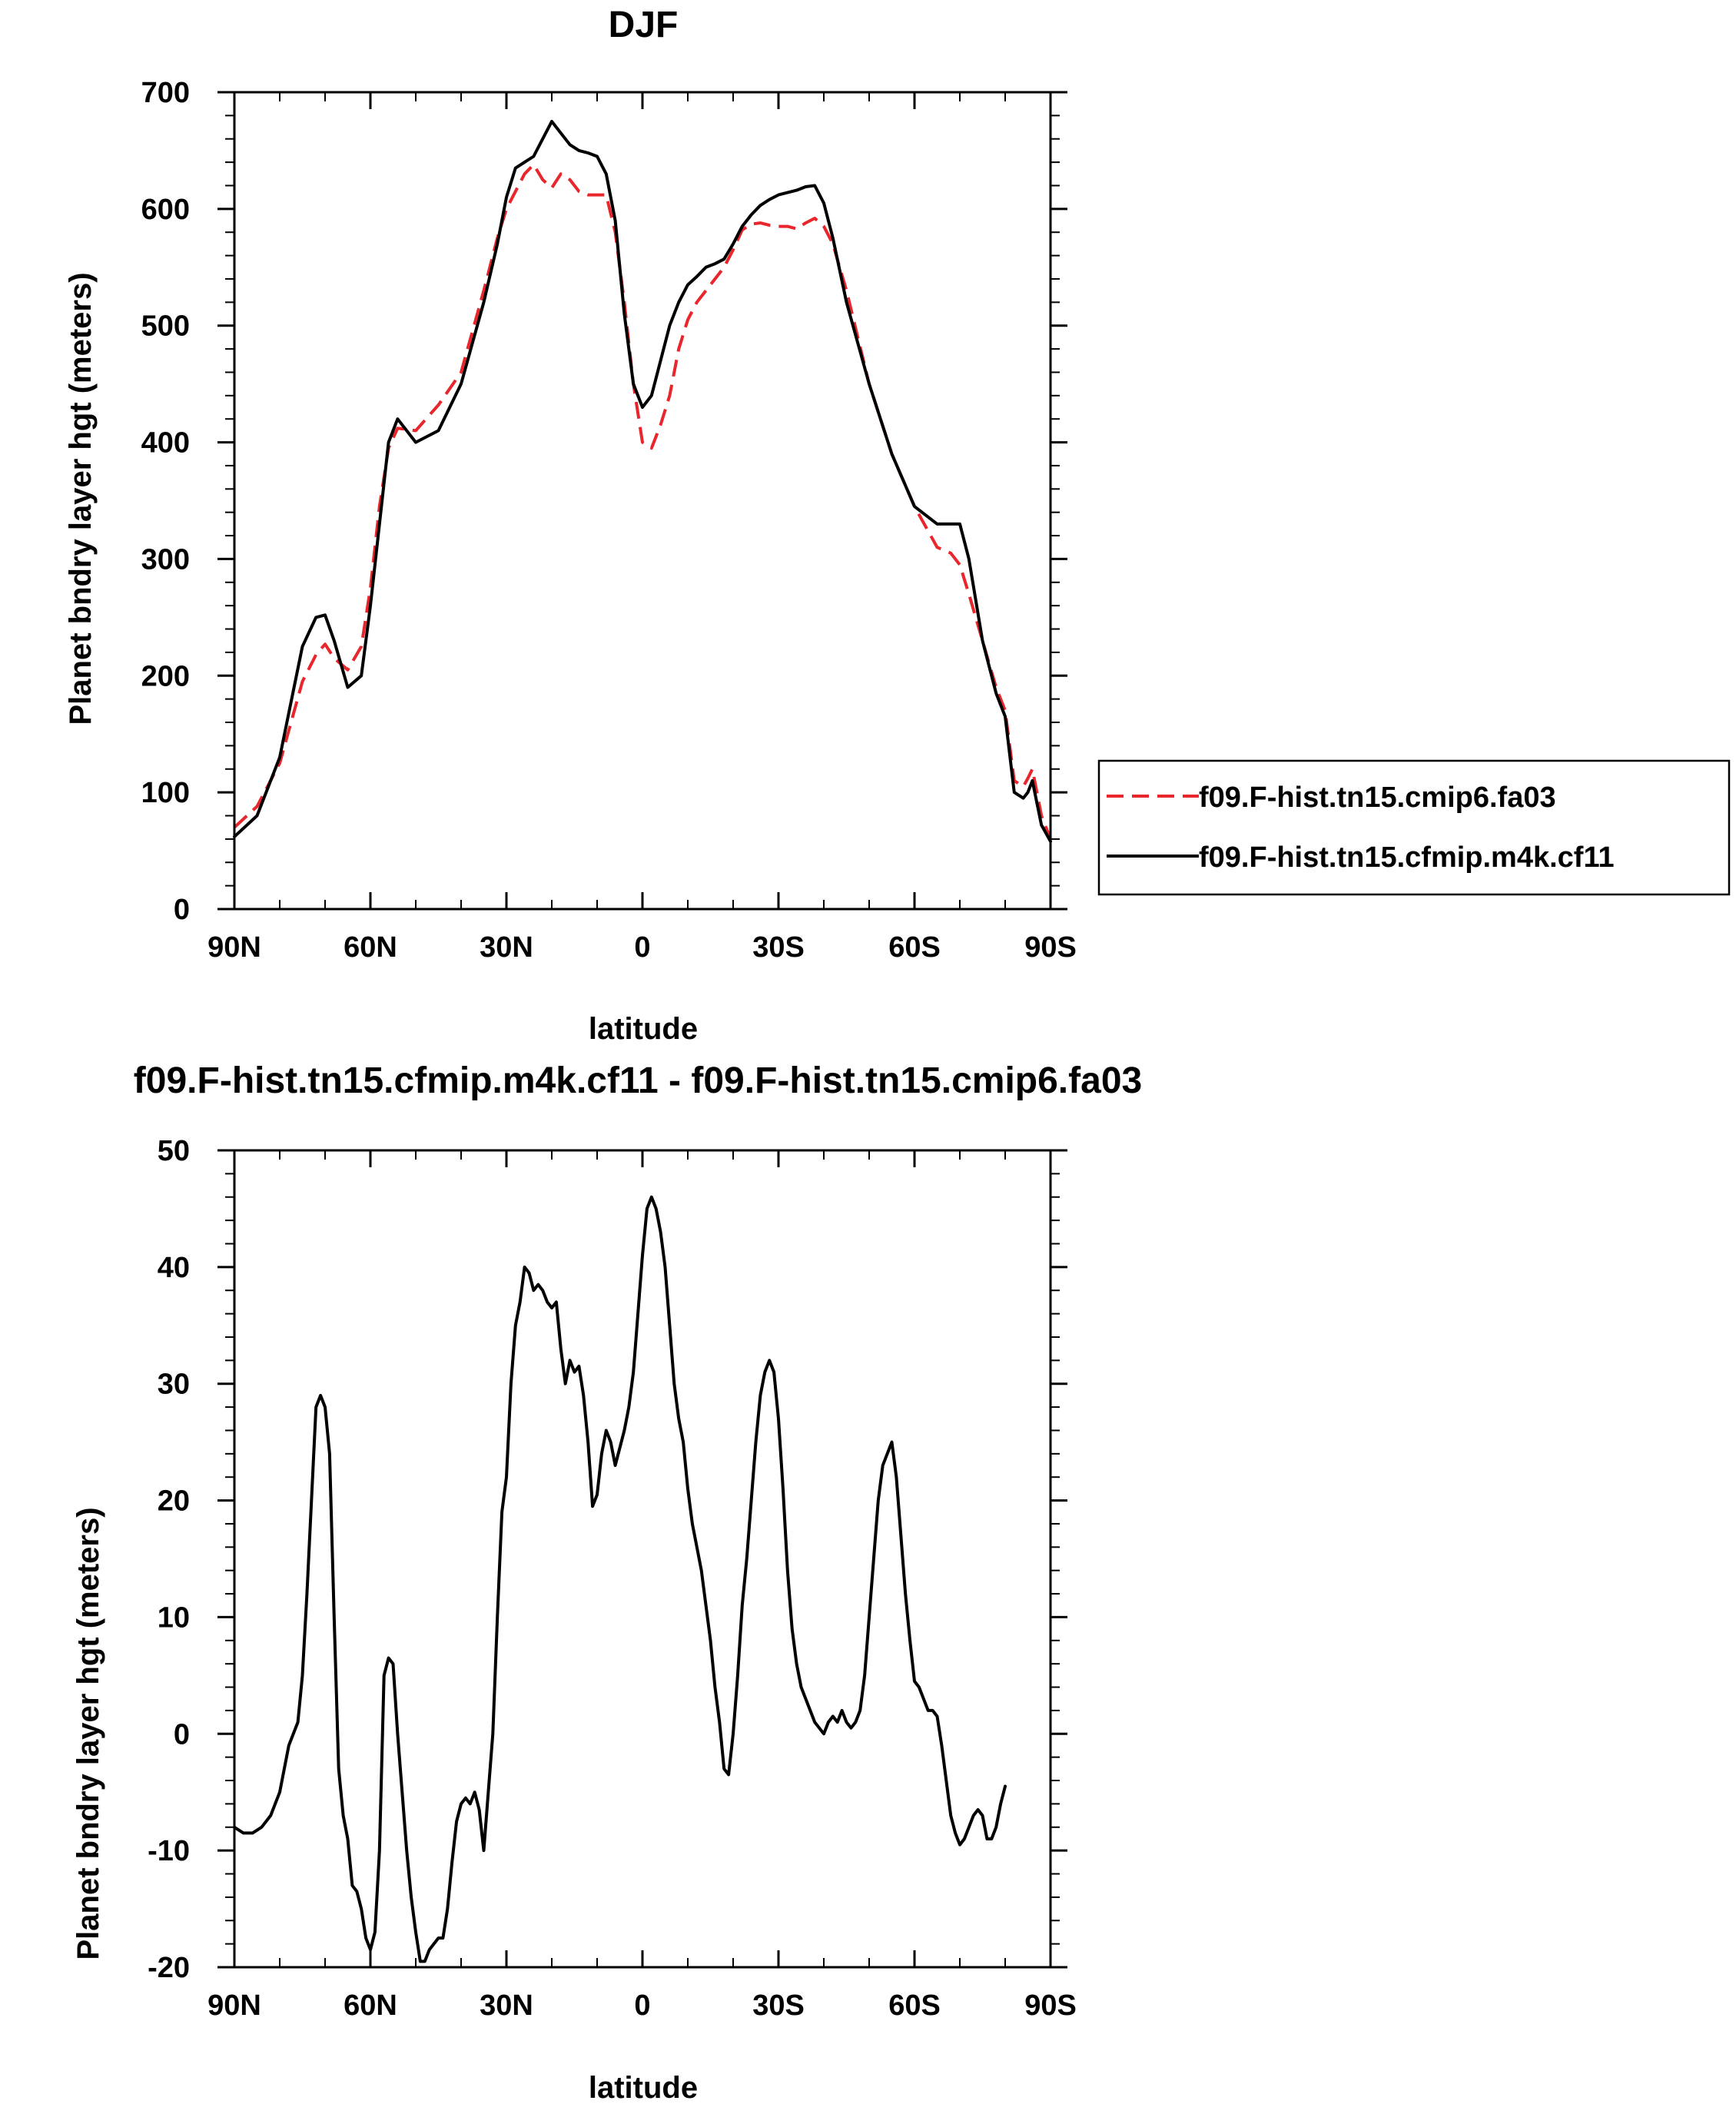 This screenshot has width=1736, height=2104. What do you see at coordinates (1378, 798) in the screenshot?
I see `legend-label-fa03: f09.F-hist.tn15.cmip6.fa03` at bounding box center [1378, 798].